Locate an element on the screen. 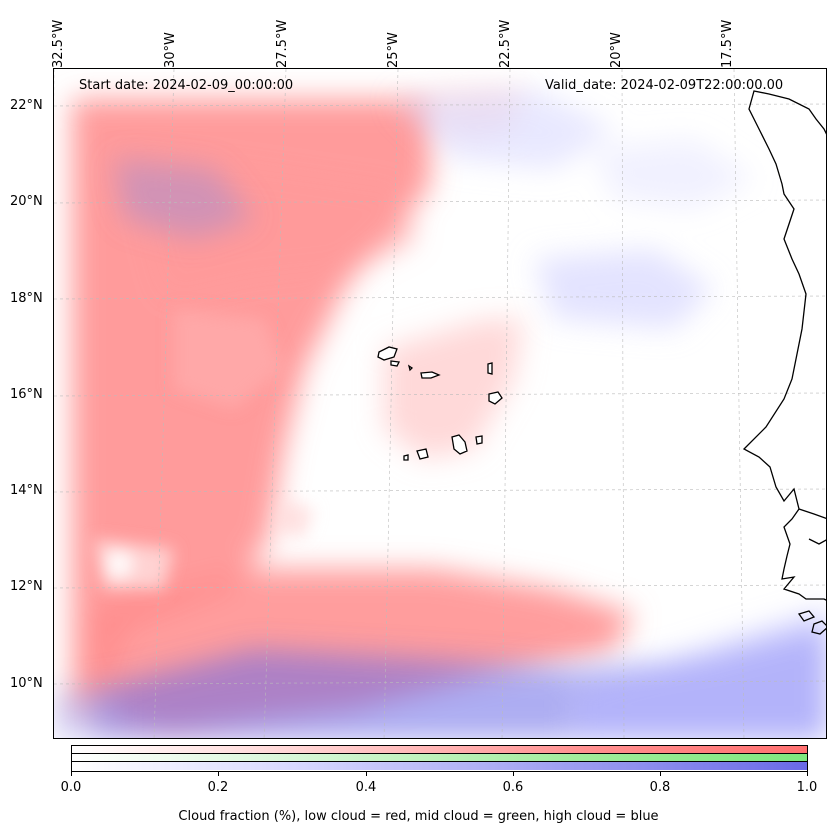  colorbar-high-cloud is located at coordinates (439, 766).